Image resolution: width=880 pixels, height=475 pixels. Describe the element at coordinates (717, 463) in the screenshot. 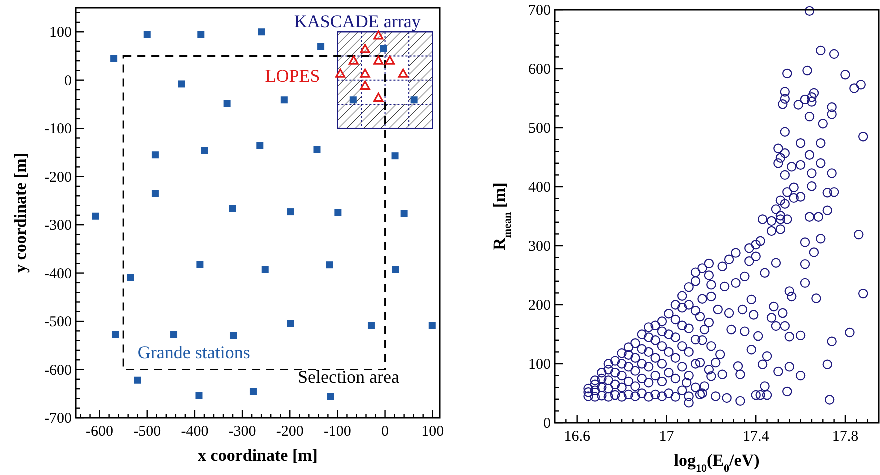

I see `x-axis-title: log$_{10}$(E$_{0}$/eV)` at that location.